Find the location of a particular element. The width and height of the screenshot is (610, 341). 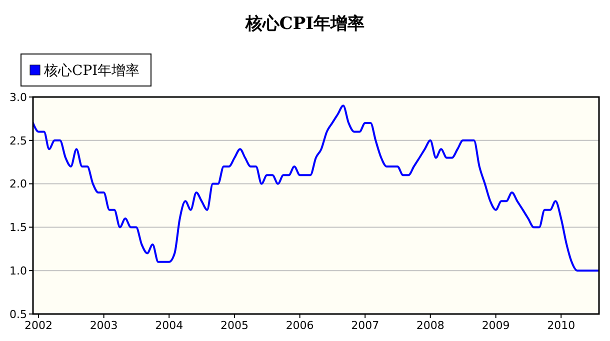

y-tick-label: 1.5 is located at coordinates (18, 227).